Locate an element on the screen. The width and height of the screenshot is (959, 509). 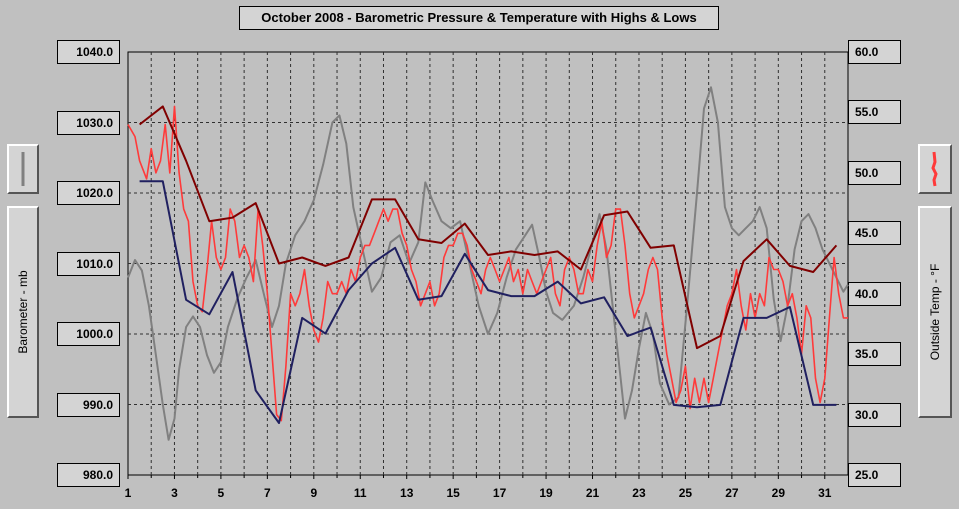
gray-line-icon is located at coordinates (23, 169).